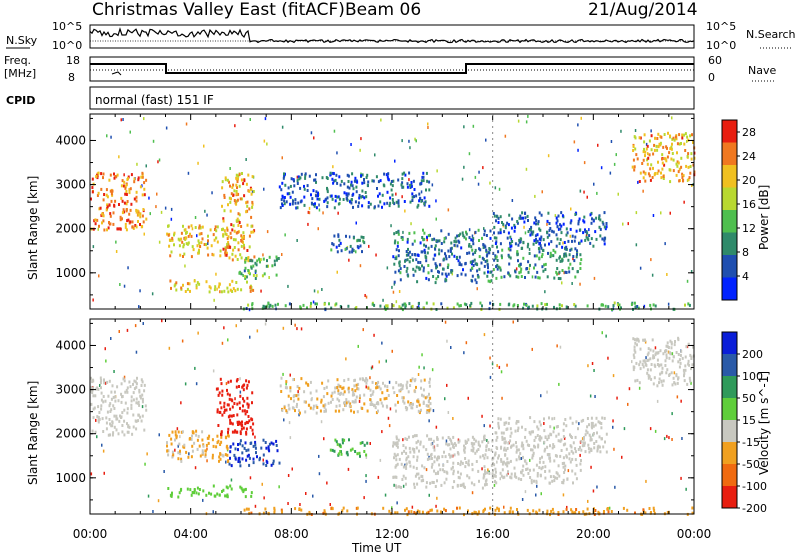 The width and height of the screenshot is (800, 554). What do you see at coordinates (729, 288) in the screenshot?
I see `colorbar-swatch` at bounding box center [729, 288].